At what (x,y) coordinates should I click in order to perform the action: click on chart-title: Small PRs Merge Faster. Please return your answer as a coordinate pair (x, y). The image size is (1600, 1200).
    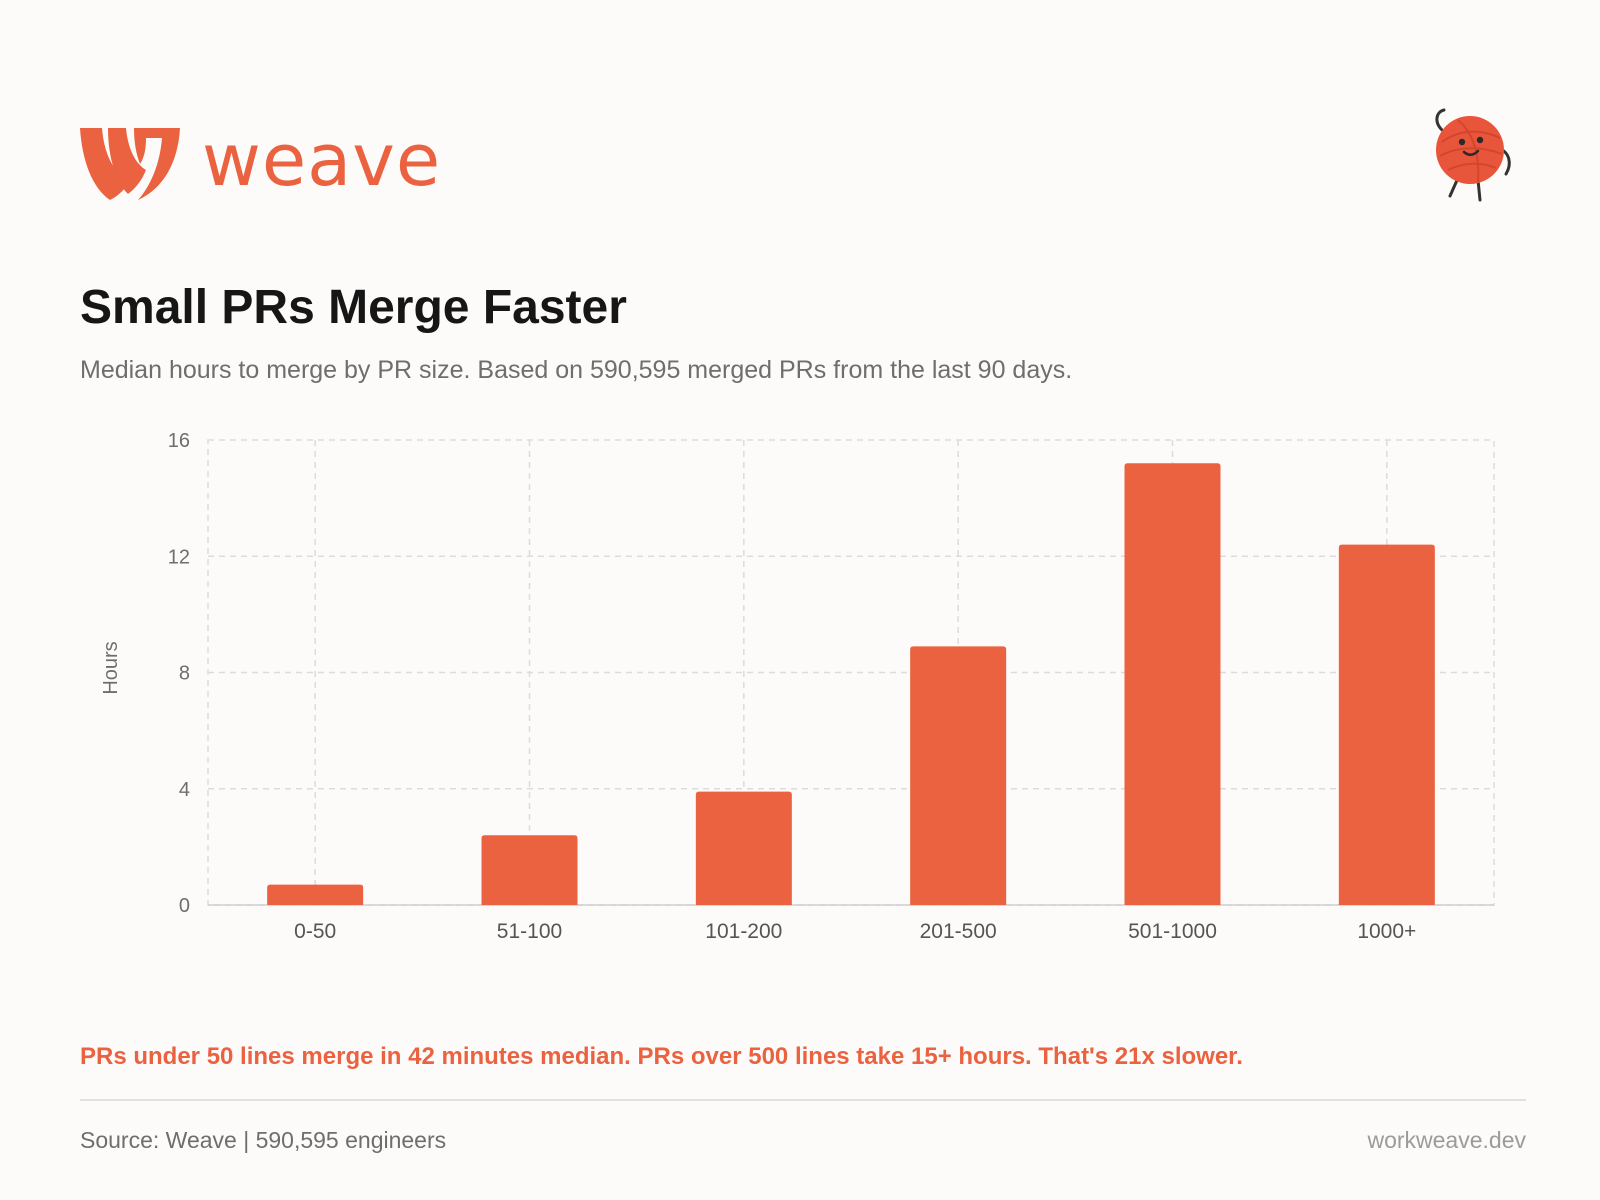
    Looking at the image, I should click on (353, 307).